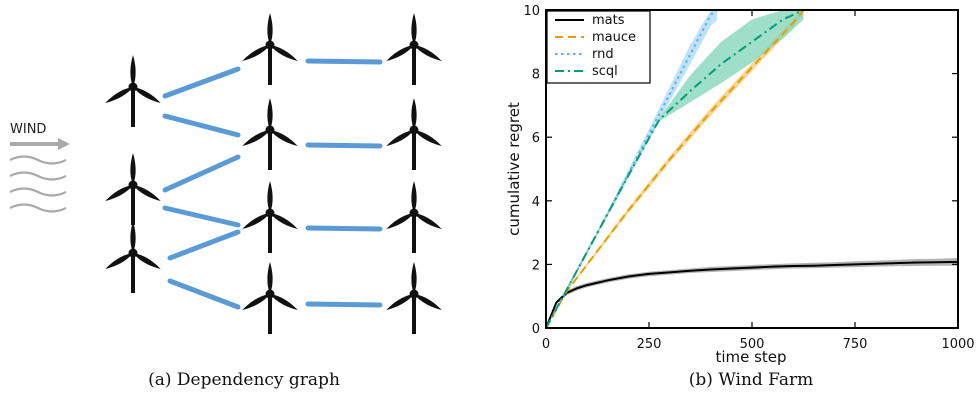  What do you see at coordinates (605, 71) in the screenshot?
I see `legend-label-scql: scql` at bounding box center [605, 71].